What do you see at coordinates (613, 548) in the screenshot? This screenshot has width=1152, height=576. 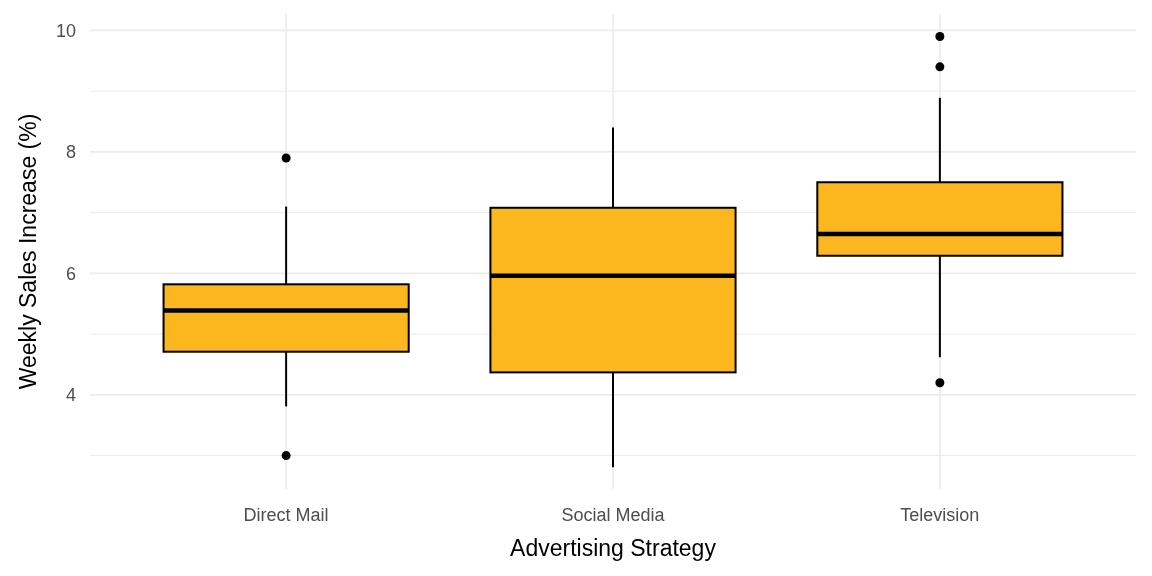 I see `x-axis-title: Advertising Strategy` at bounding box center [613, 548].